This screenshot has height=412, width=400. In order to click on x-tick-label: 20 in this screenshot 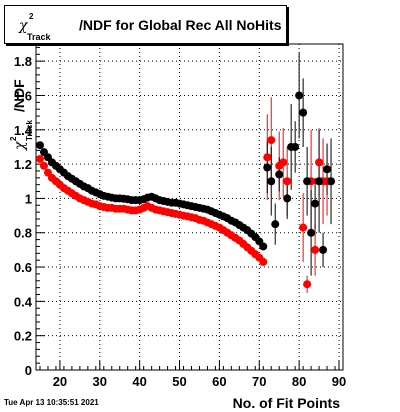, I will do `click(60, 381)`.